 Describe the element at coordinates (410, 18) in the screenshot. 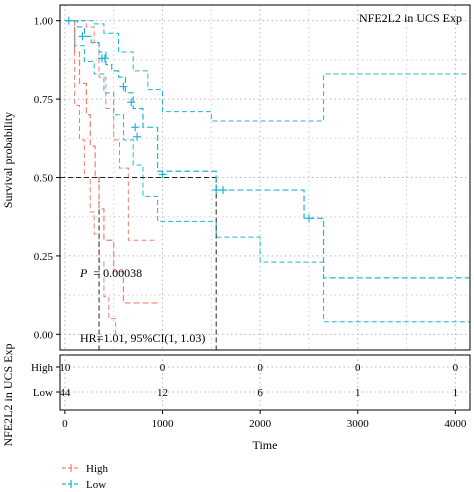

I see `chart-title: NFE2L2 in UCS Exp` at that location.